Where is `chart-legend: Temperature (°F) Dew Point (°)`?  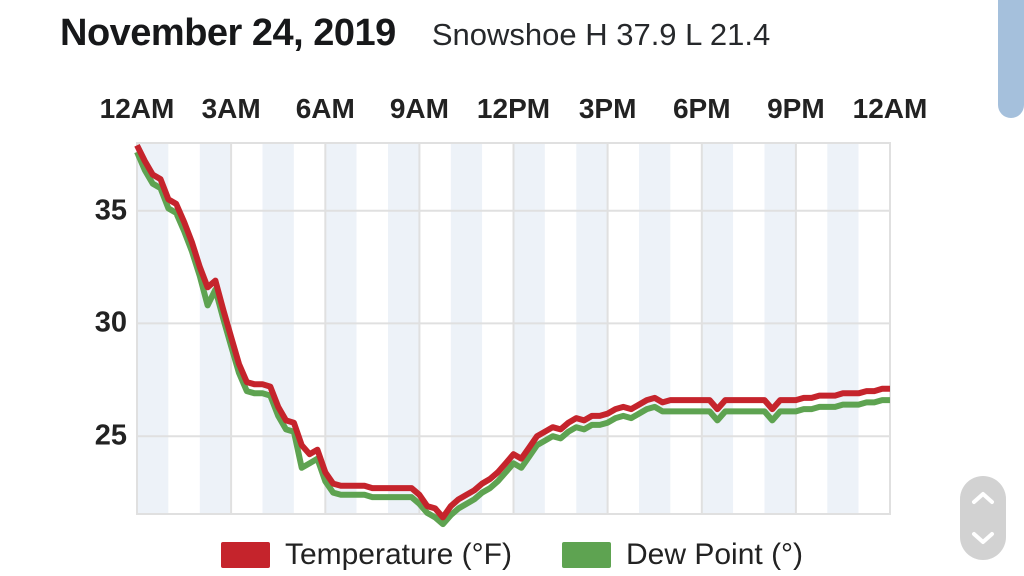 chart-legend: Temperature (°F) Dew Point (°) is located at coordinates (512, 555).